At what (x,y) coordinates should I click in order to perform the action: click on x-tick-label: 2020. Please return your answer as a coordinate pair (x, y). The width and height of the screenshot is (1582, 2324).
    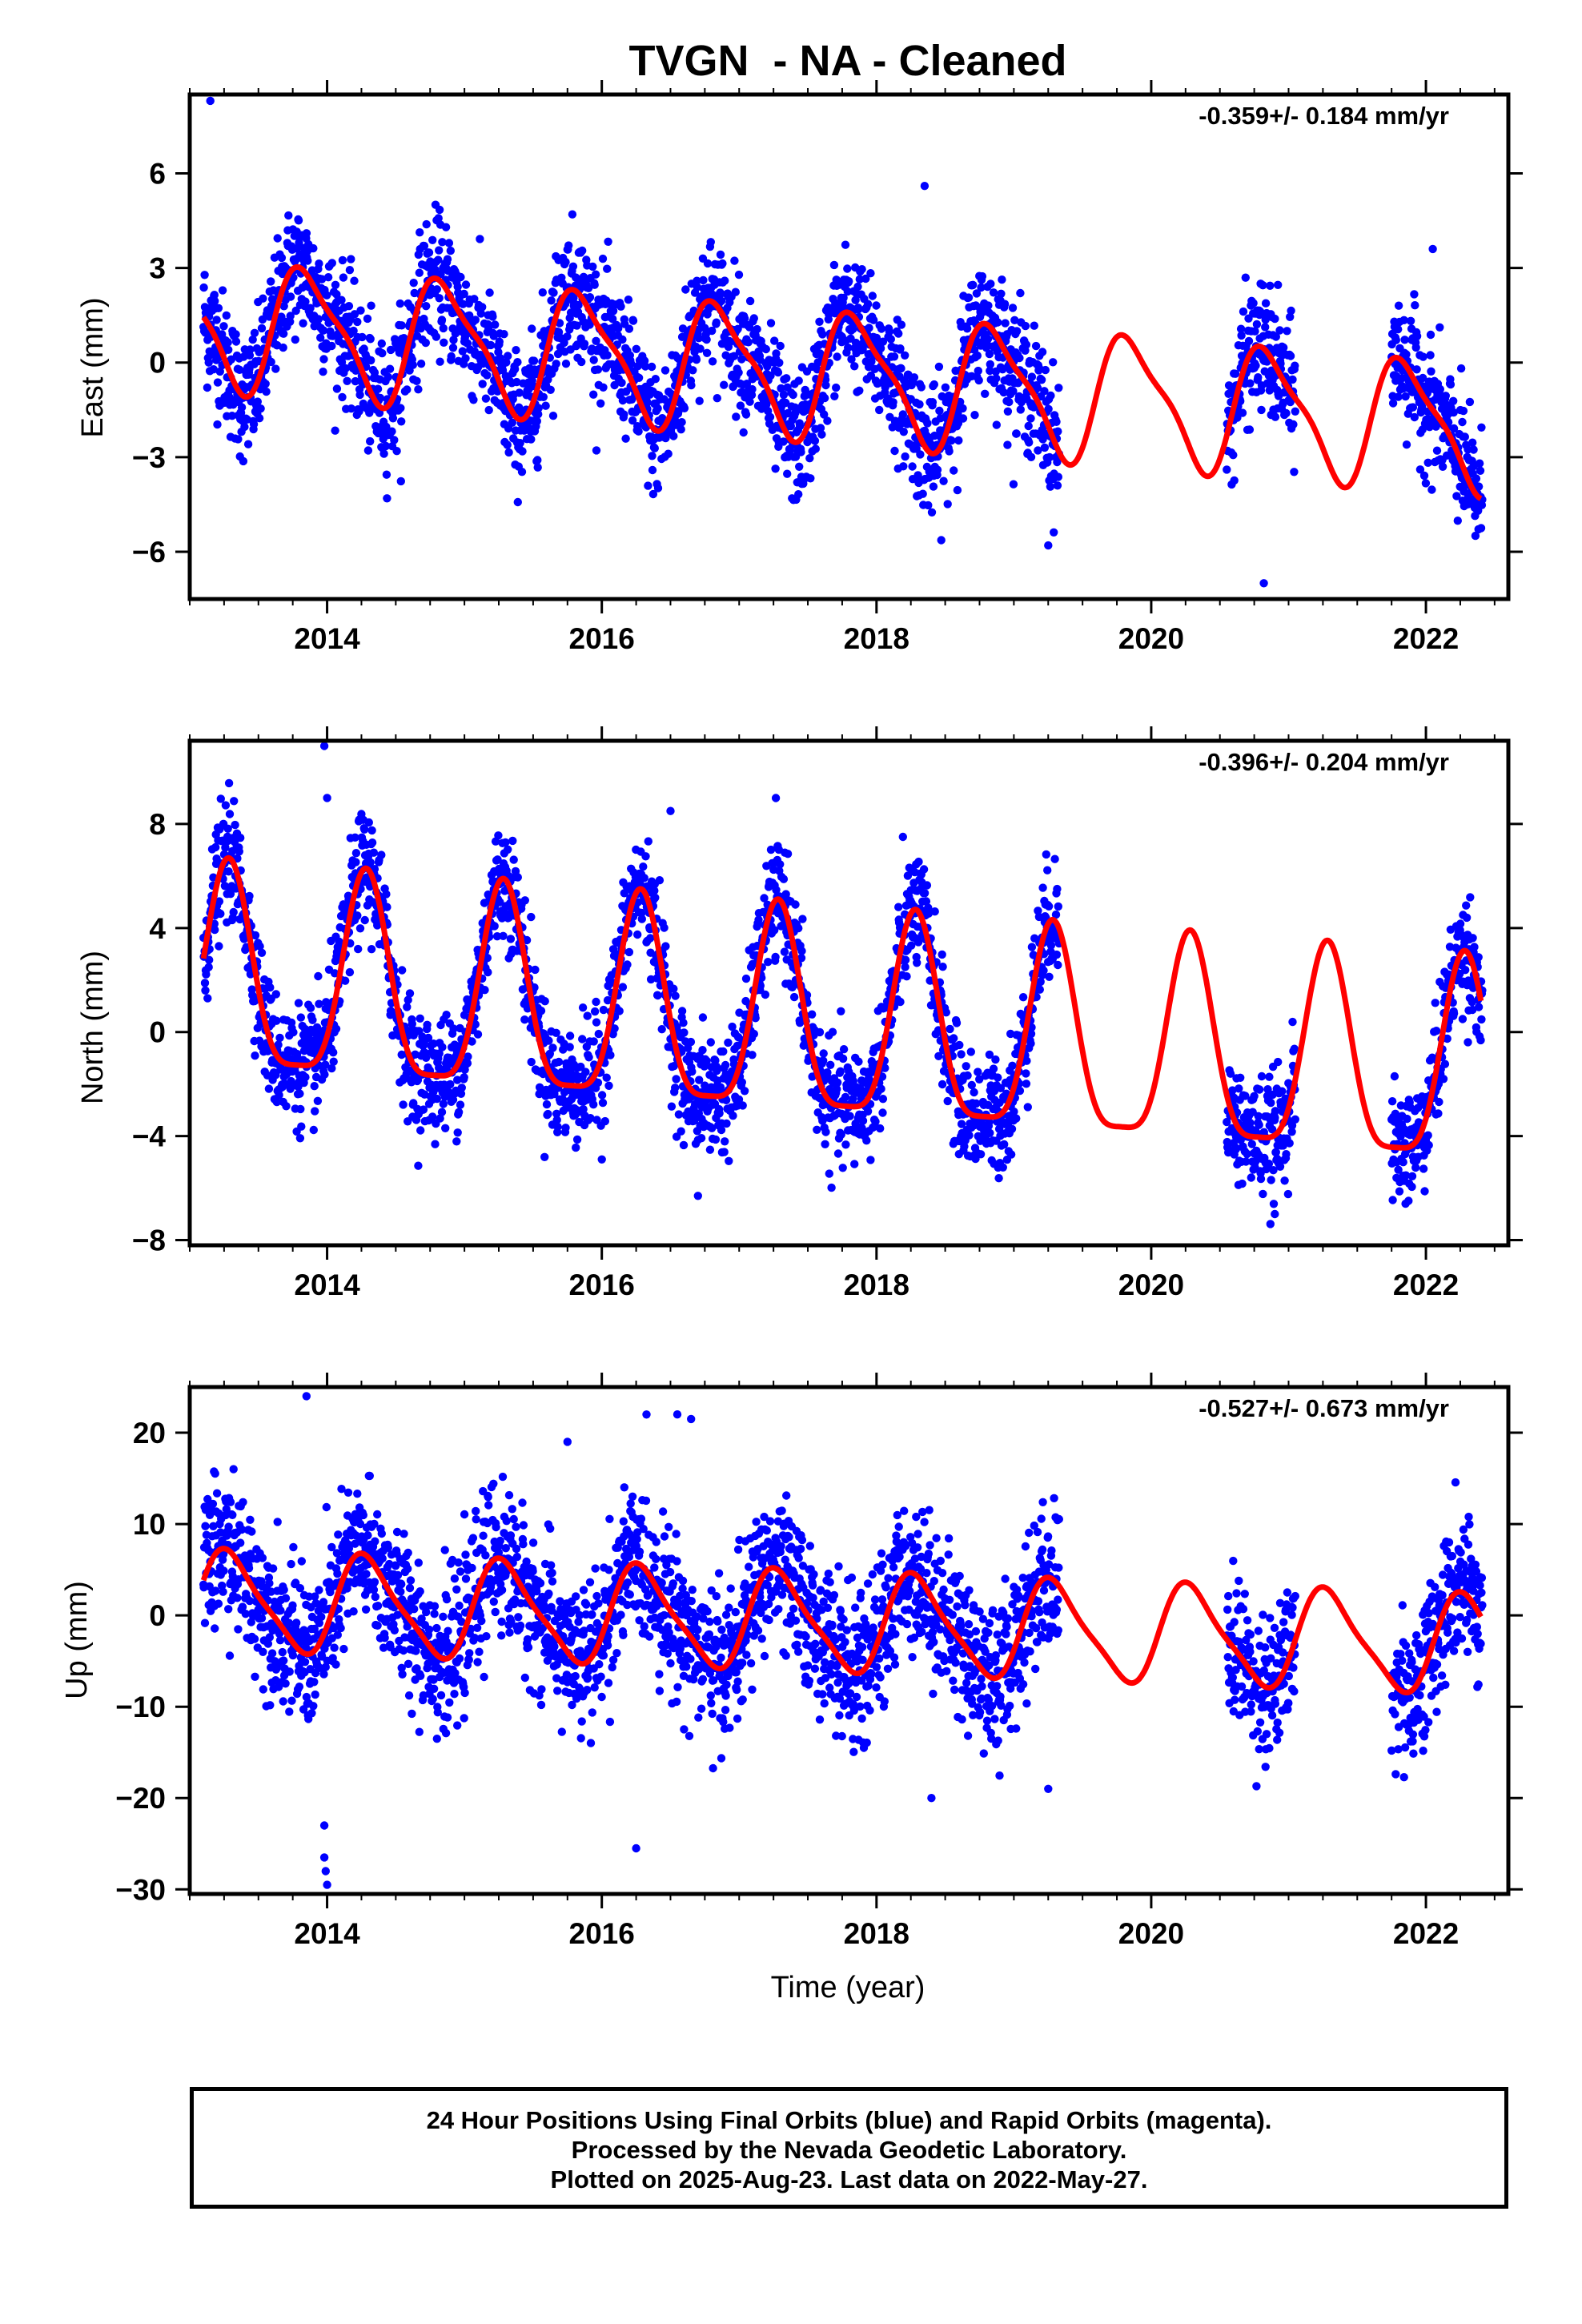
    Looking at the image, I should click on (1151, 638).